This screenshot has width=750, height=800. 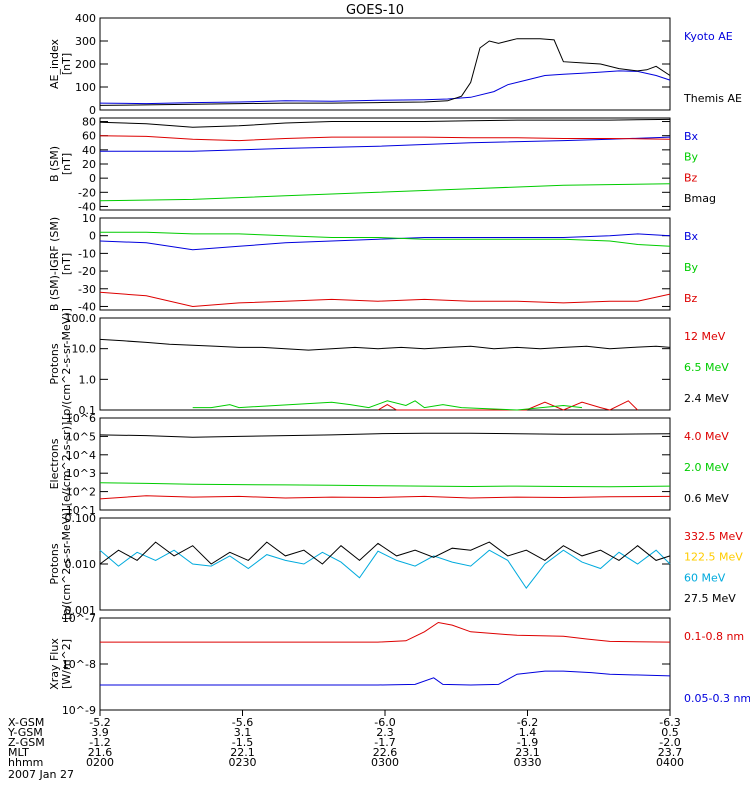 What do you see at coordinates (81, 418) in the screenshot?
I see `y-tick-label: 10^6` at bounding box center [81, 418].